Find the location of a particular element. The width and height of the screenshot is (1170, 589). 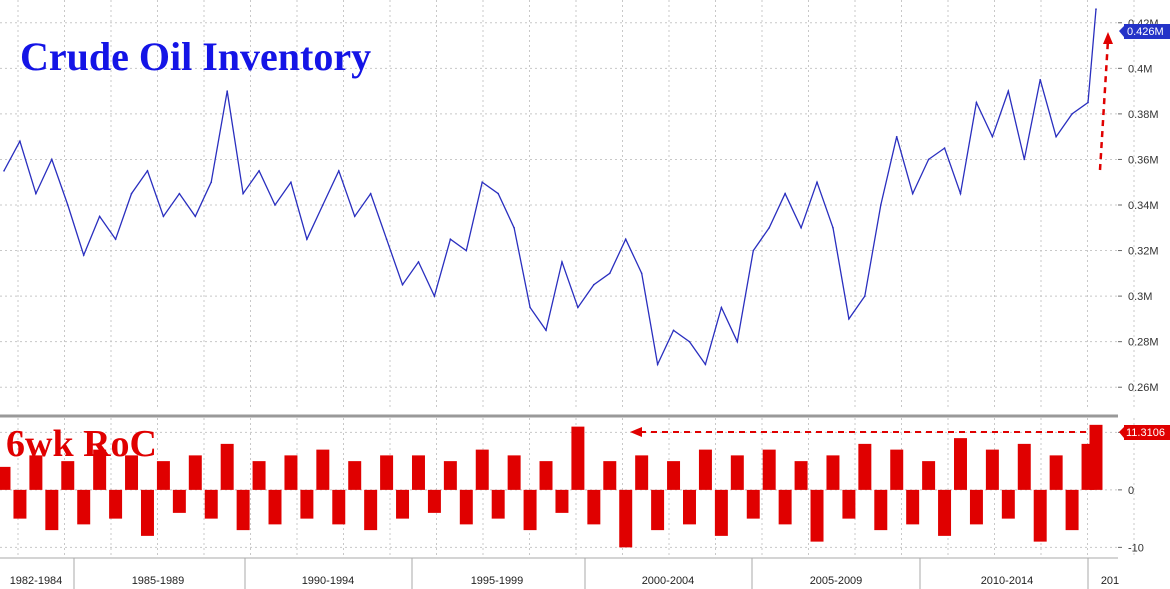

bottom-y-tick-label: 0 is located at coordinates (1131, 491).